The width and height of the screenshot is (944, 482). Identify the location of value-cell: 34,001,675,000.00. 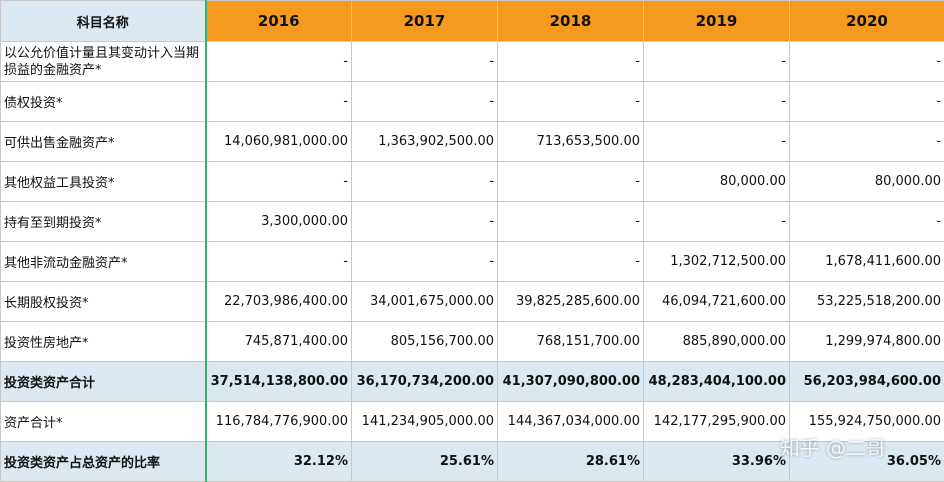
(425, 302).